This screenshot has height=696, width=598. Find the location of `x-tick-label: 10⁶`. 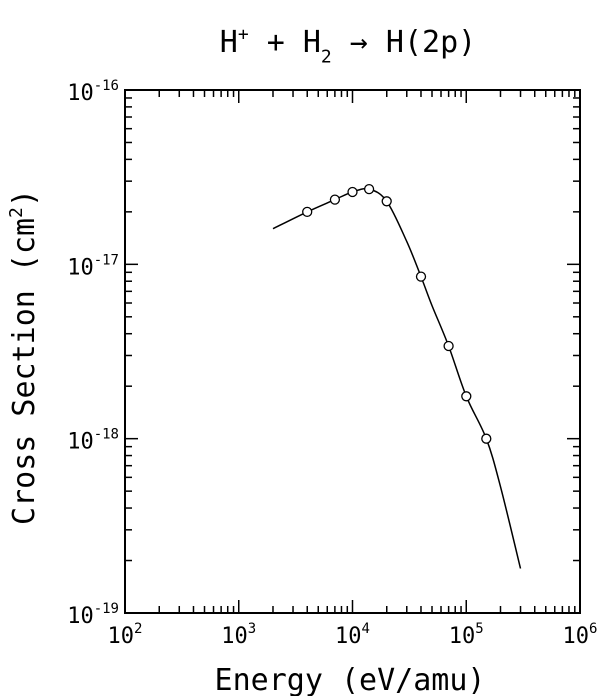

x-tick-label: 10⁶ is located at coordinates (580, 635).